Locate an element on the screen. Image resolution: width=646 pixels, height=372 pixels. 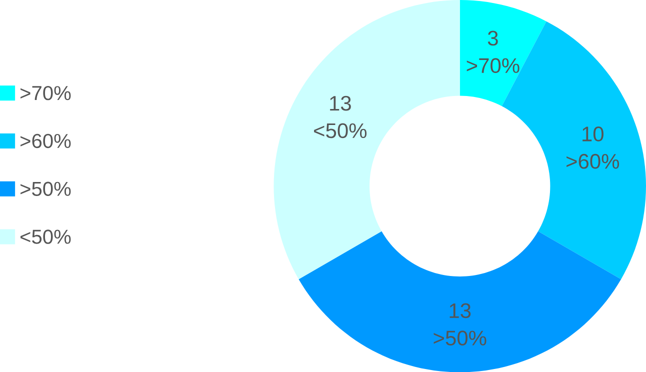
data-label: 10 is located at coordinates (593, 134).